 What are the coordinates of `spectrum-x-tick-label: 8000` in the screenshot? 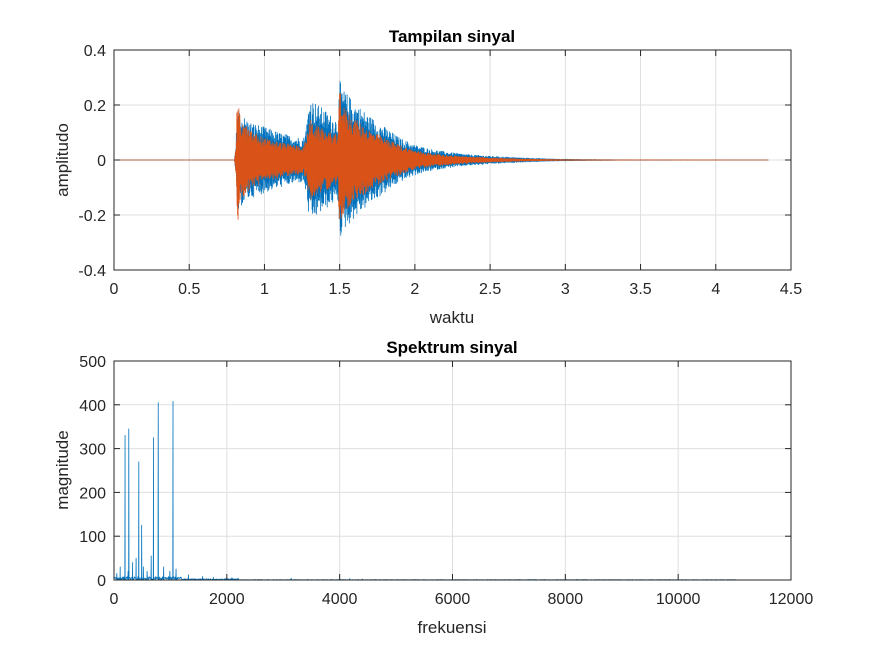 It's located at (566, 599).